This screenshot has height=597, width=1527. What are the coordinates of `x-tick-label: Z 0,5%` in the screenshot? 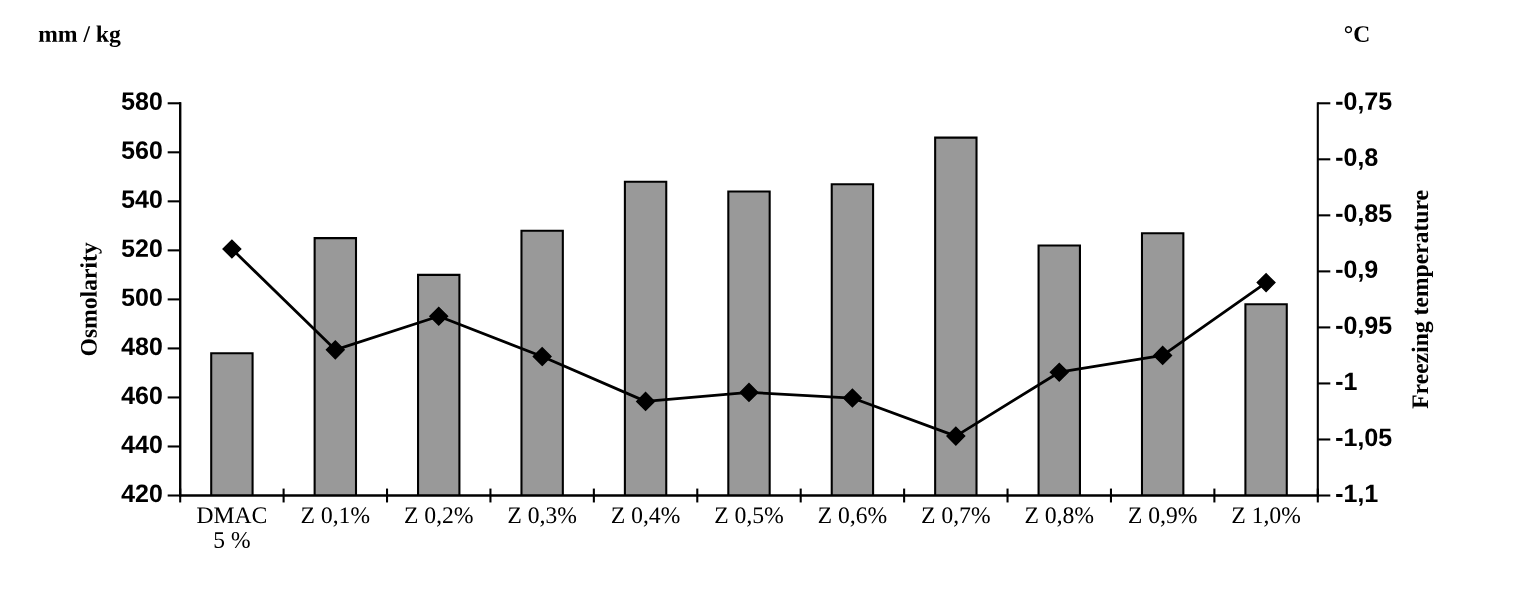 It's located at (749, 517).